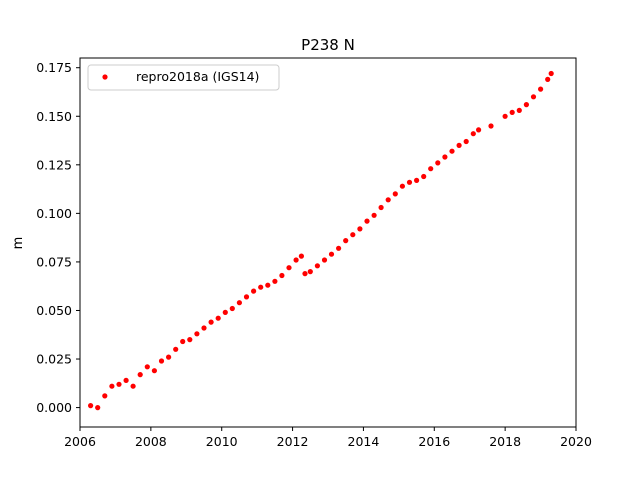 The width and height of the screenshot is (640, 480). Describe the element at coordinates (54, 310) in the screenshot. I see `y-tick-label: 0.050` at that location.